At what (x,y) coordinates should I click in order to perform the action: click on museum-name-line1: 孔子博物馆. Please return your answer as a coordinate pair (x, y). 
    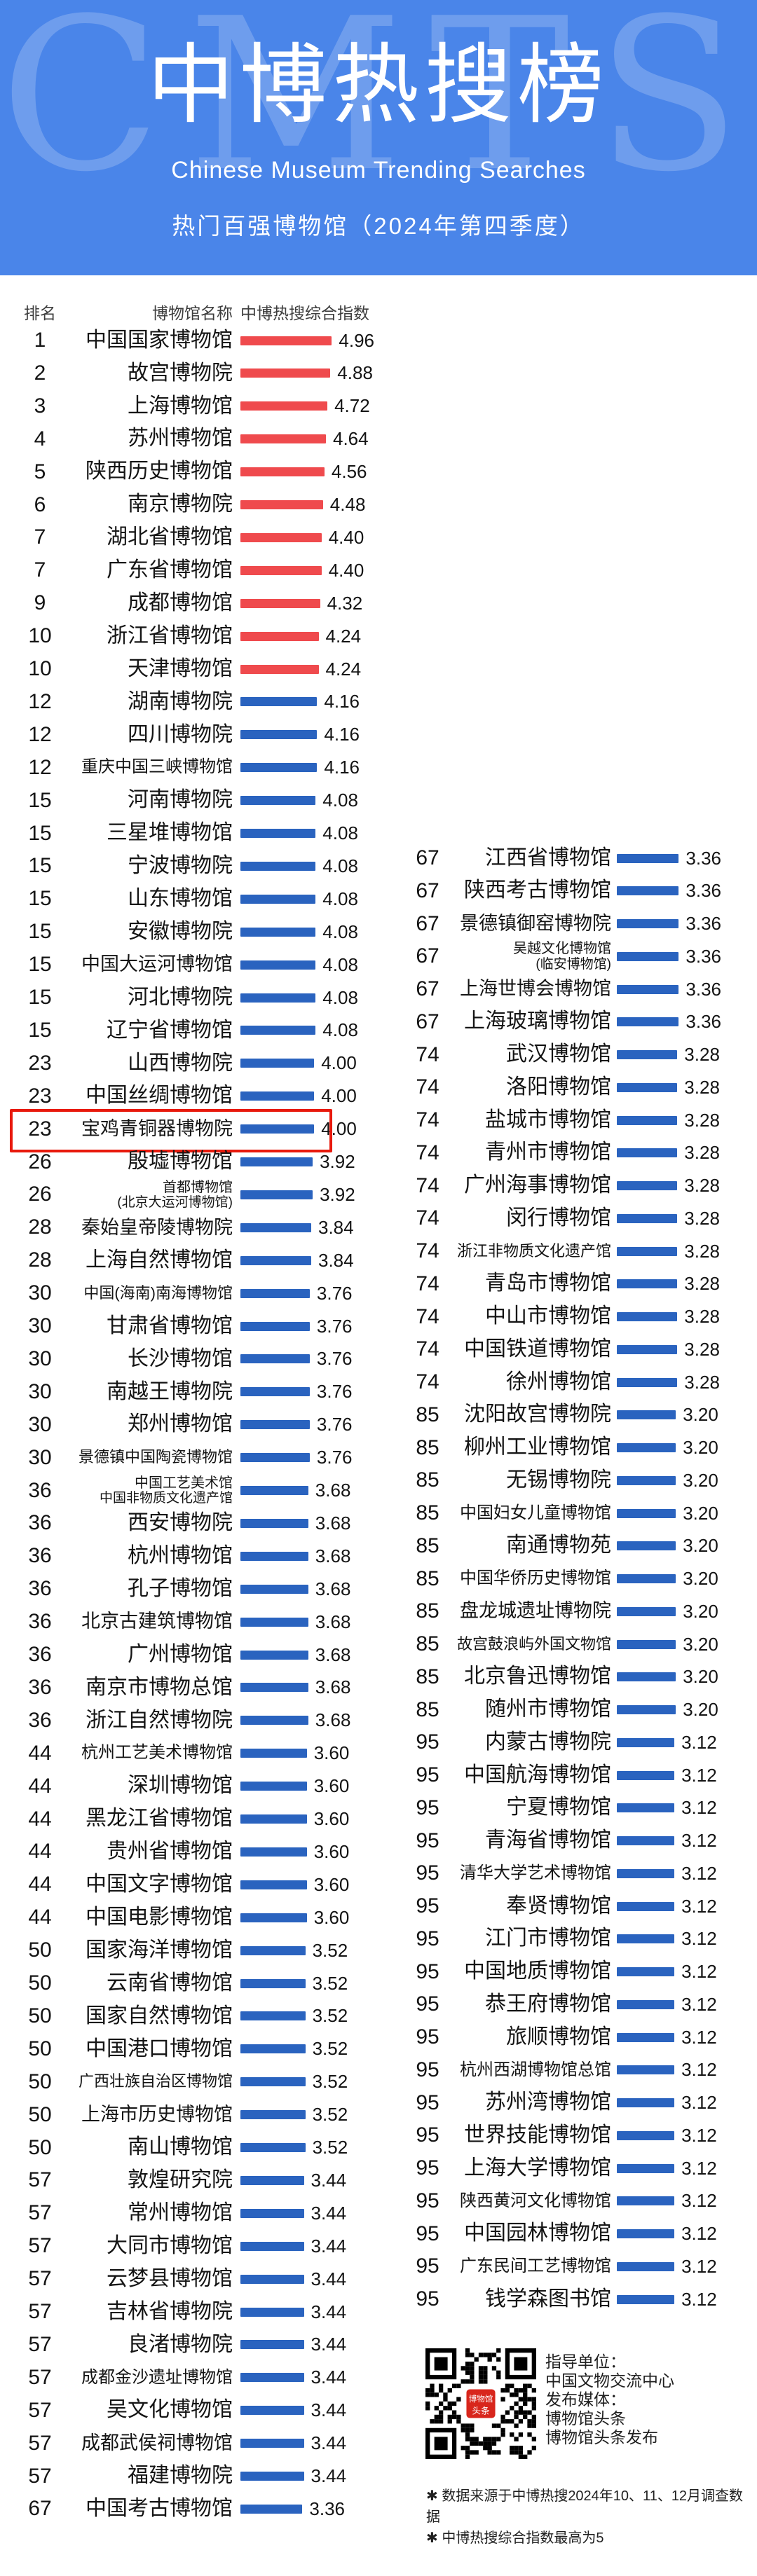
    Looking at the image, I should click on (180, 1588).